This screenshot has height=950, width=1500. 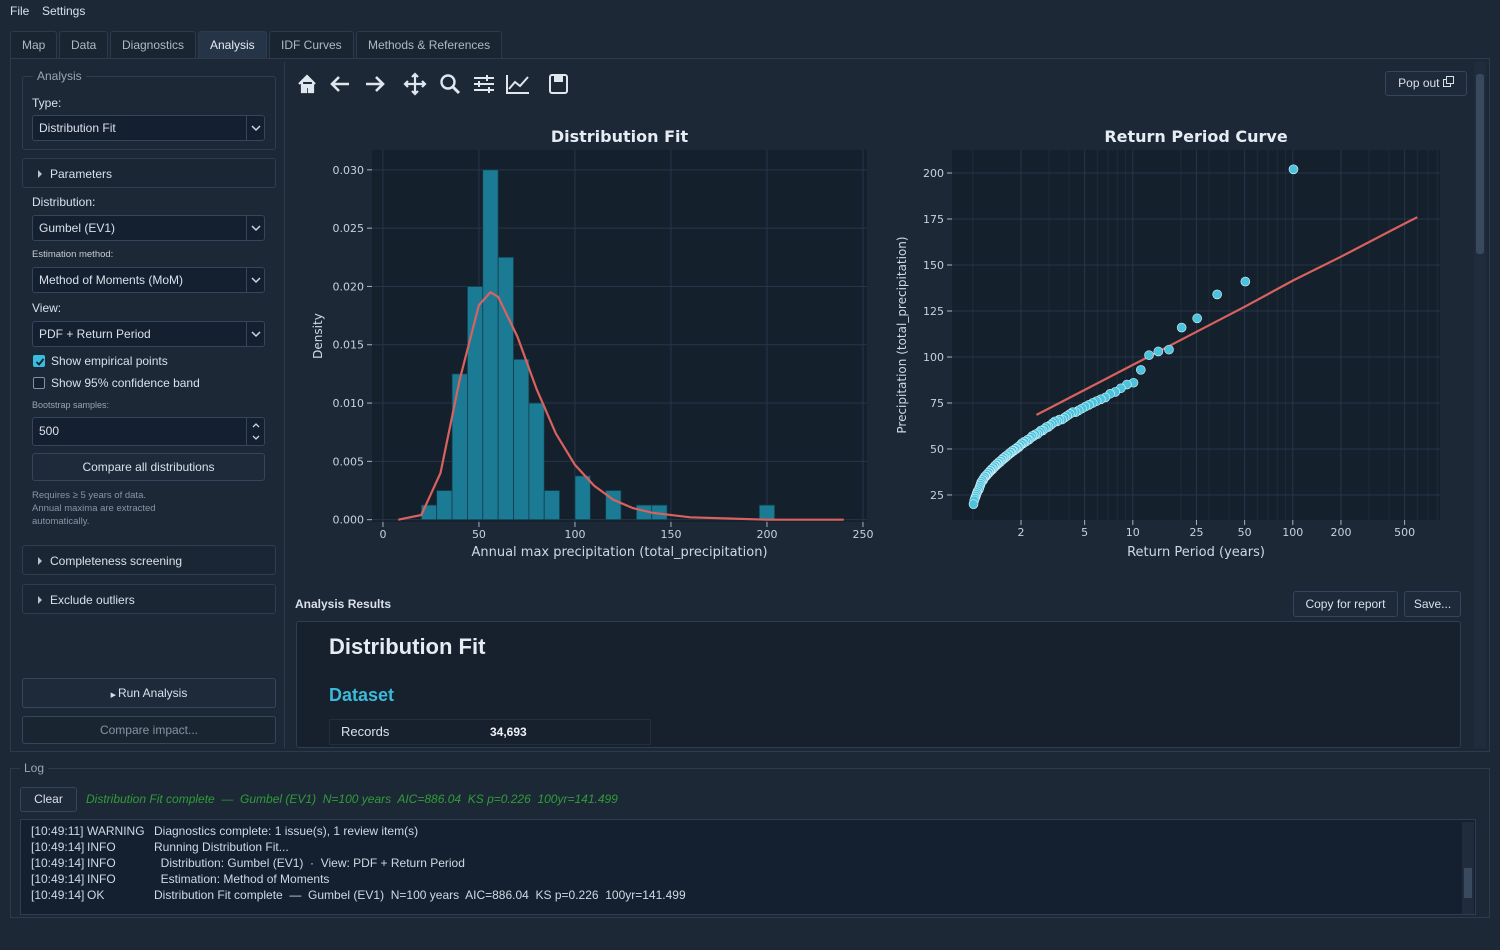 What do you see at coordinates (382, 534) in the screenshot?
I see `x-tick-label: 0` at bounding box center [382, 534].